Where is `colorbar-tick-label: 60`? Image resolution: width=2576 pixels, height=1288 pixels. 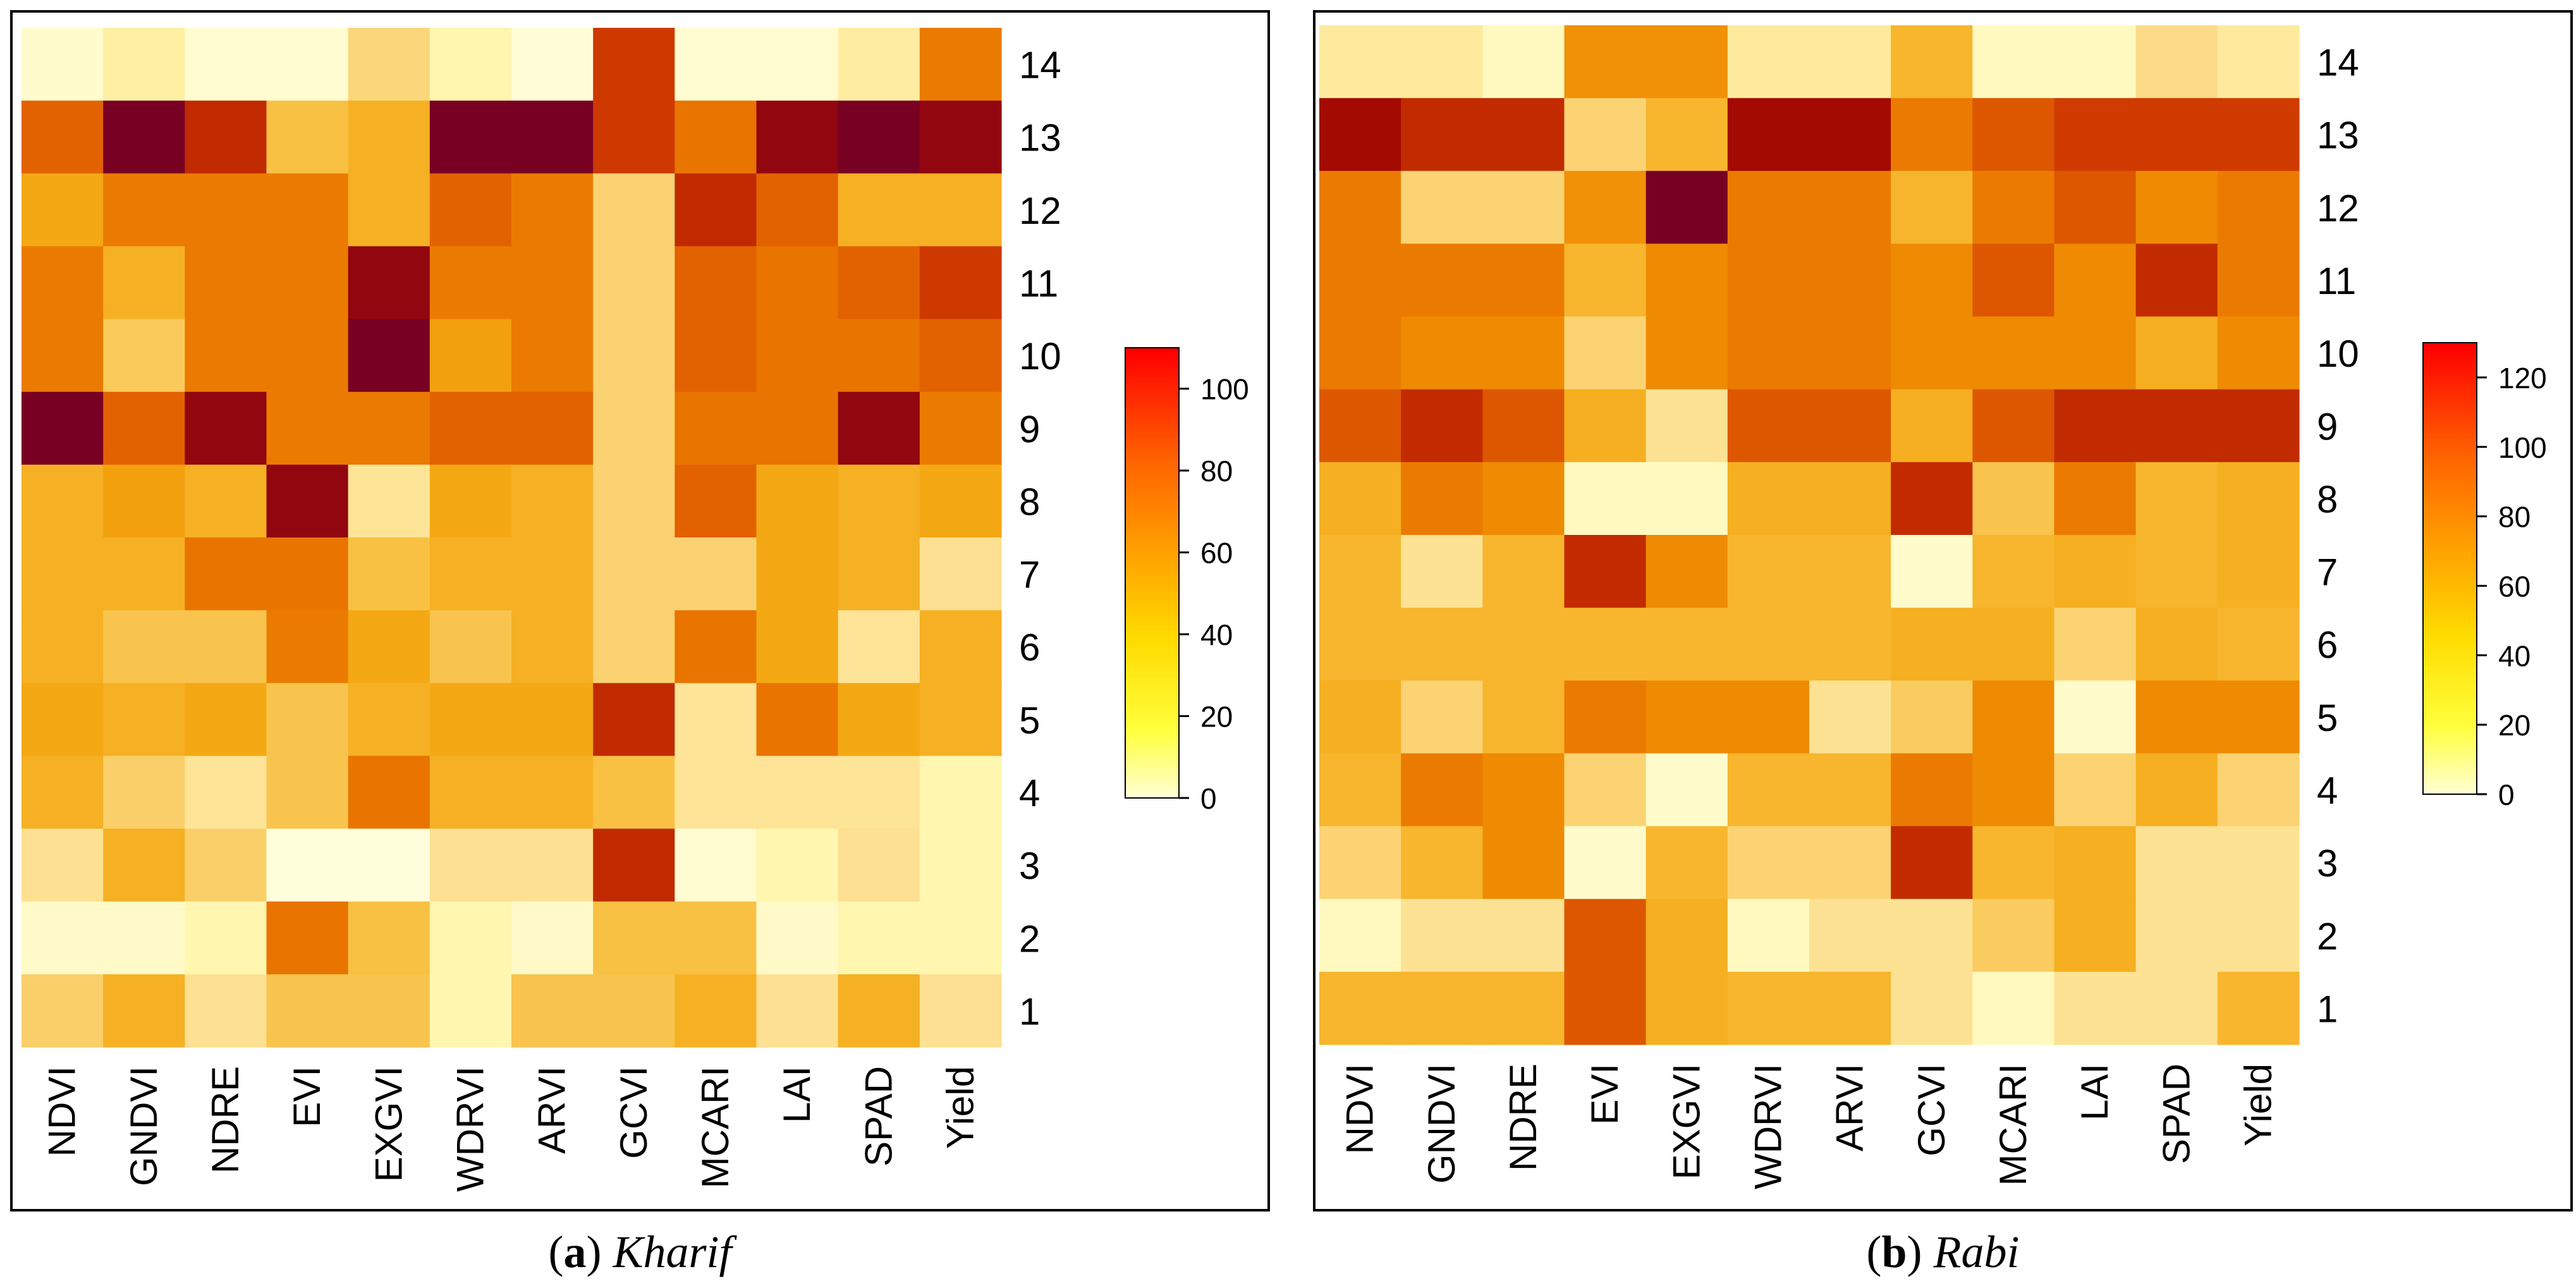 colorbar-tick-label: 60 is located at coordinates (2514, 586).